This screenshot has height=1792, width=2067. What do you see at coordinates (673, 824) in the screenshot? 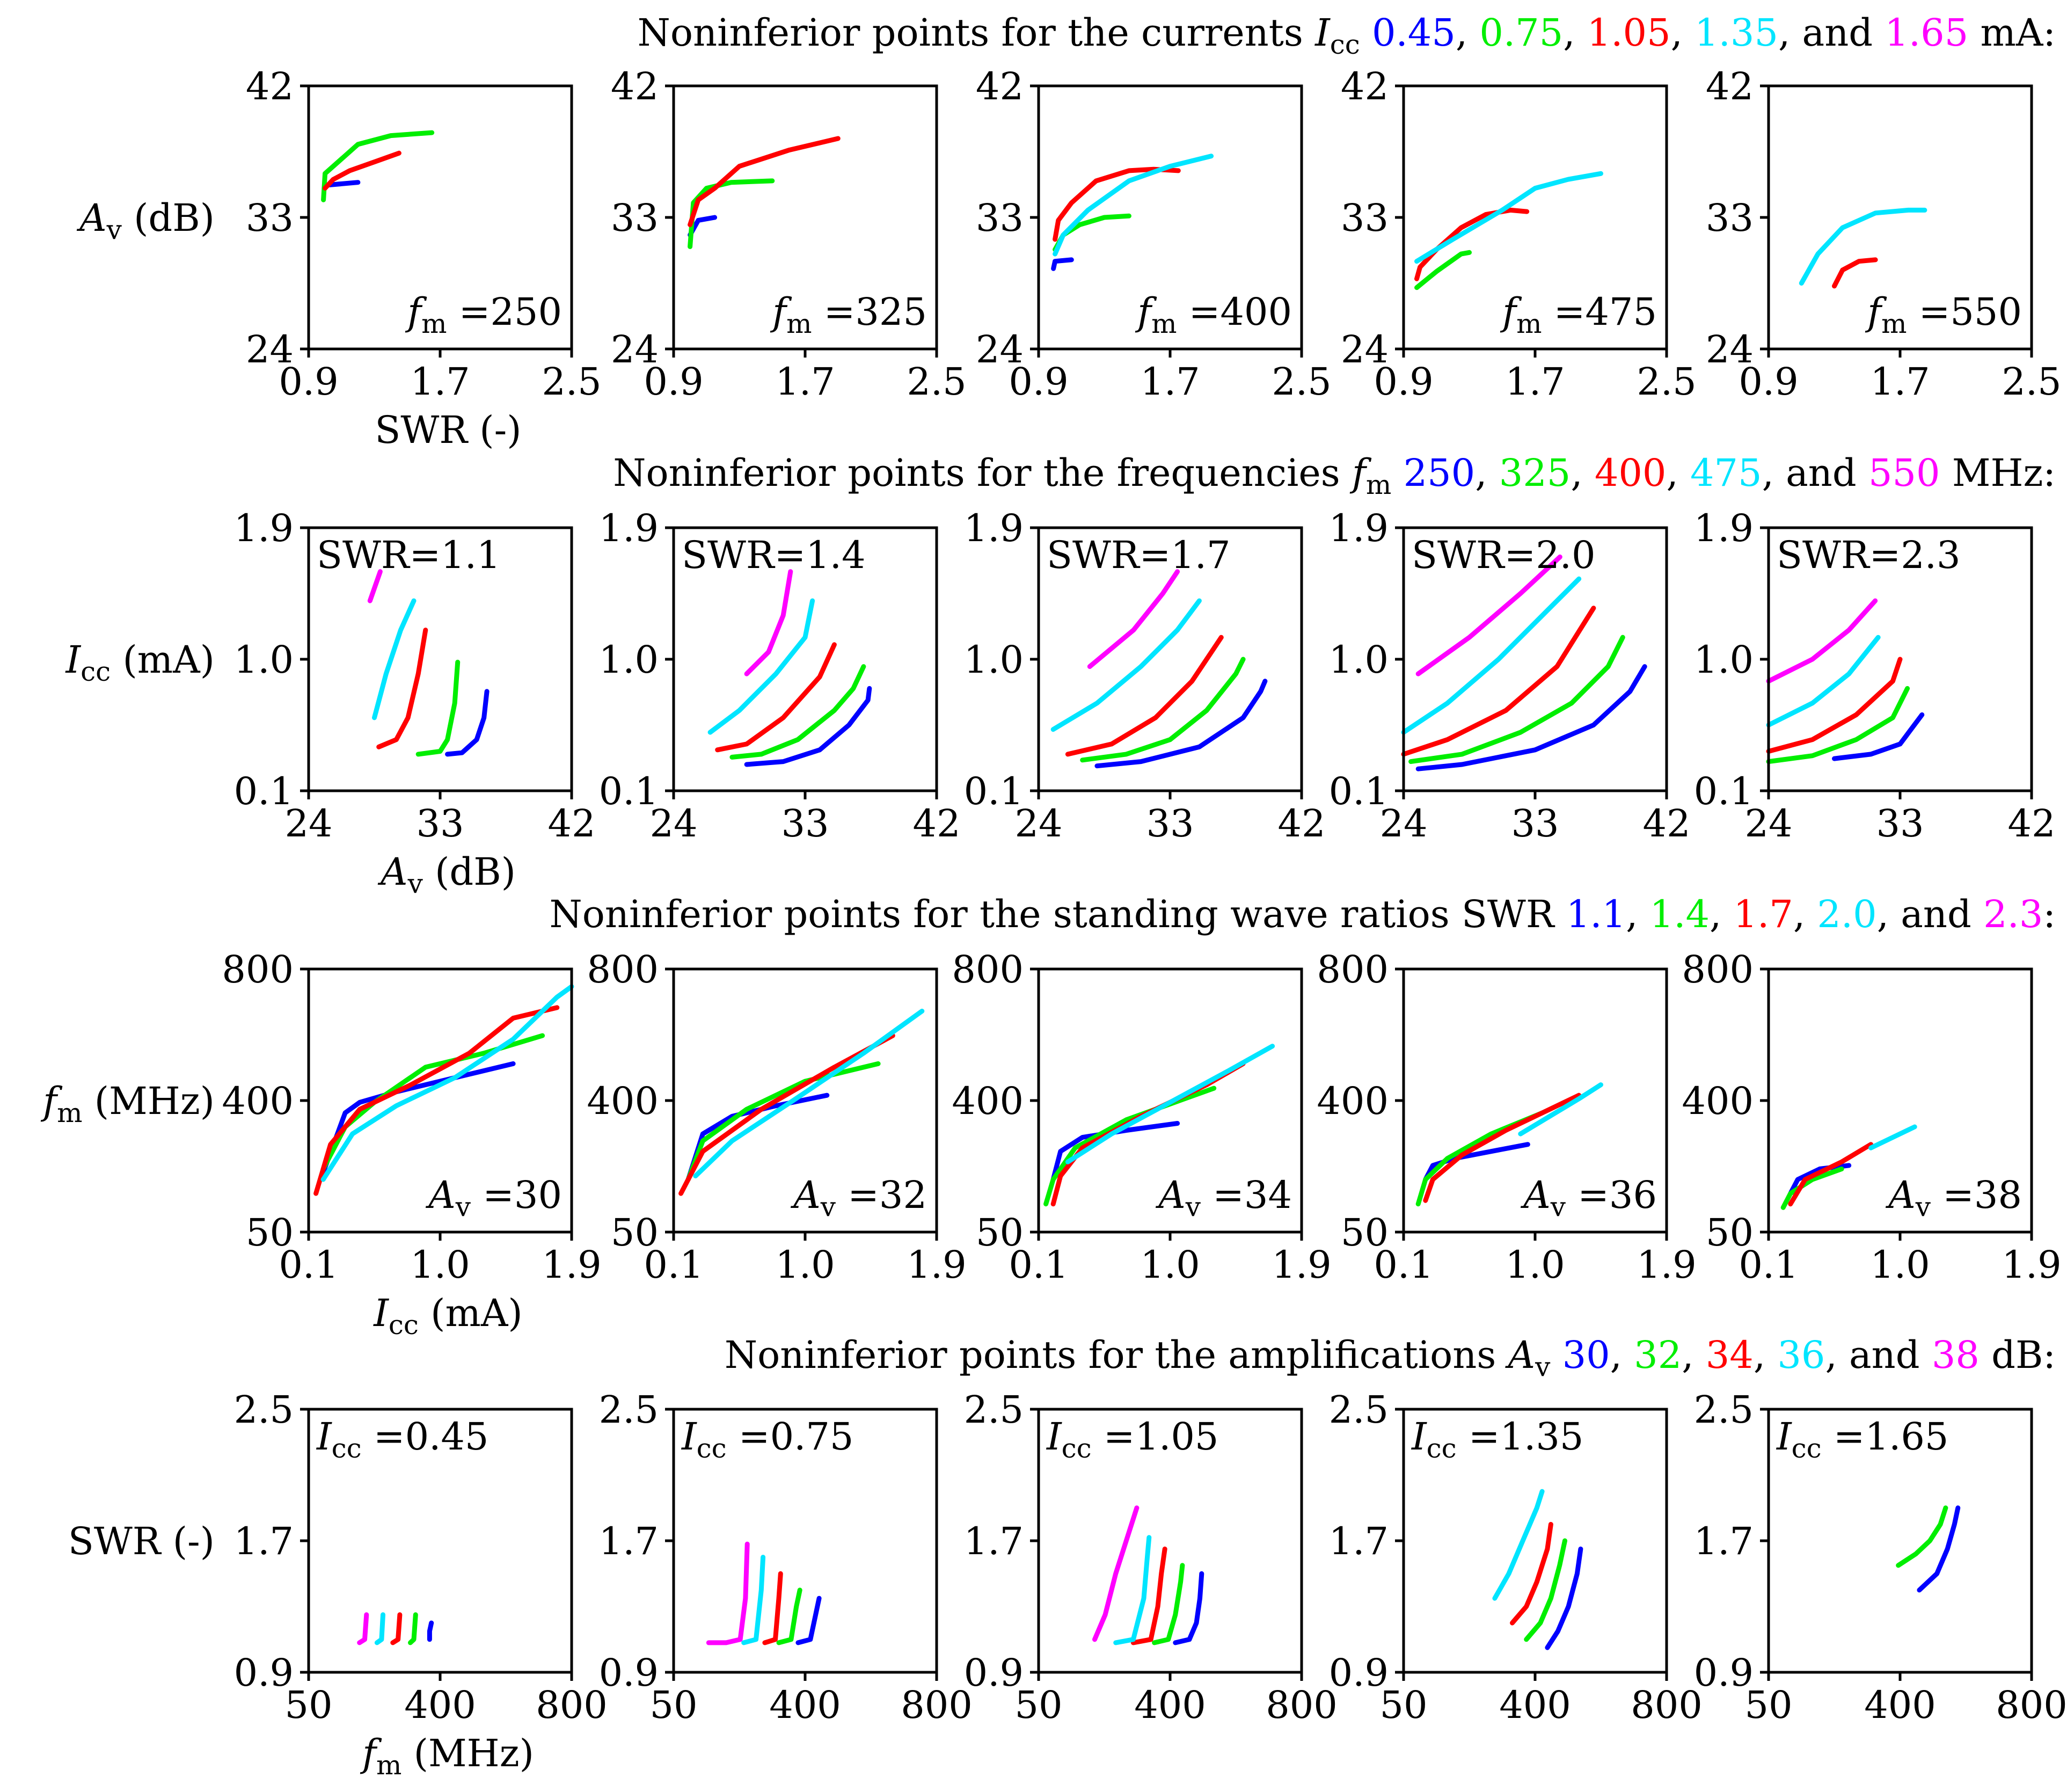
I see `x-tick-label: 24` at bounding box center [673, 824].